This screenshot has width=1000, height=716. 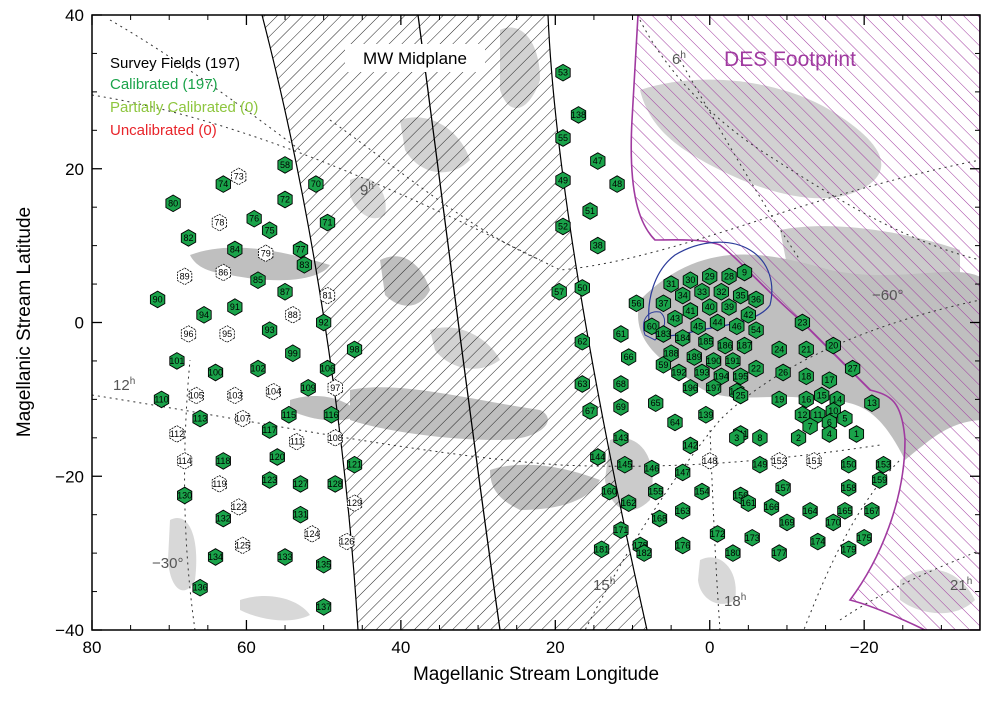 I want to click on survey-field: 165, so click(x=845, y=510).